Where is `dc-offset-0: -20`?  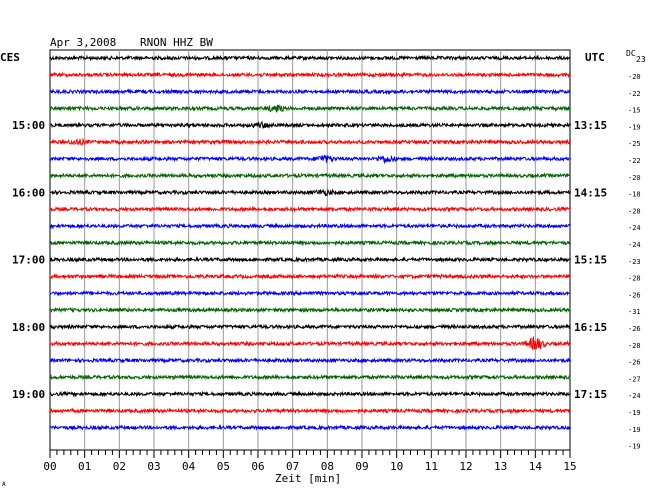 dc-offset-0: -20 is located at coordinates (634, 77).